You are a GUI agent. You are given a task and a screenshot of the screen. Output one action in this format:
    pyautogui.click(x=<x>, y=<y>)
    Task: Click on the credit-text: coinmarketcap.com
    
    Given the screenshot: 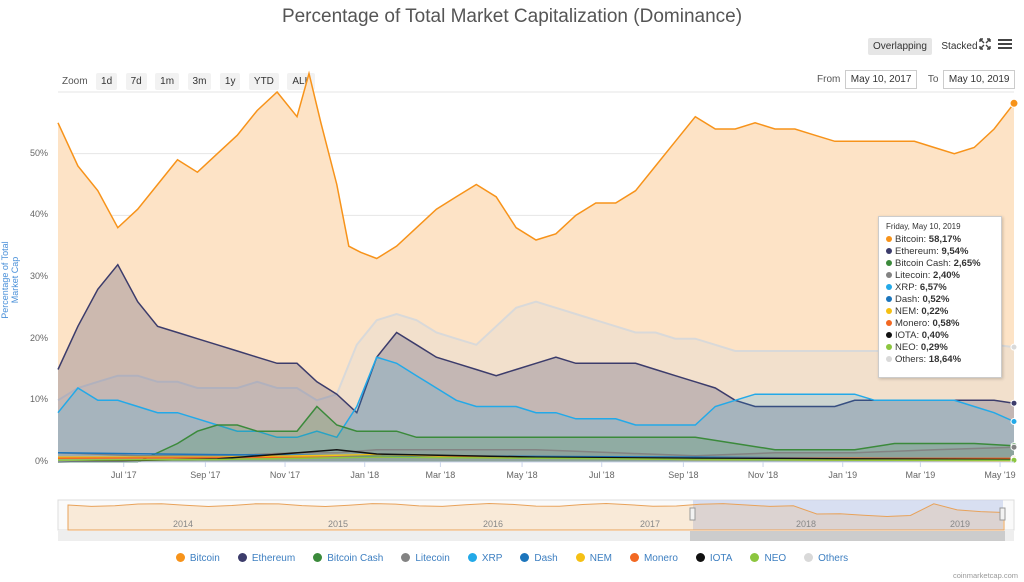 What is the action you would take?
    pyautogui.click(x=985, y=575)
    